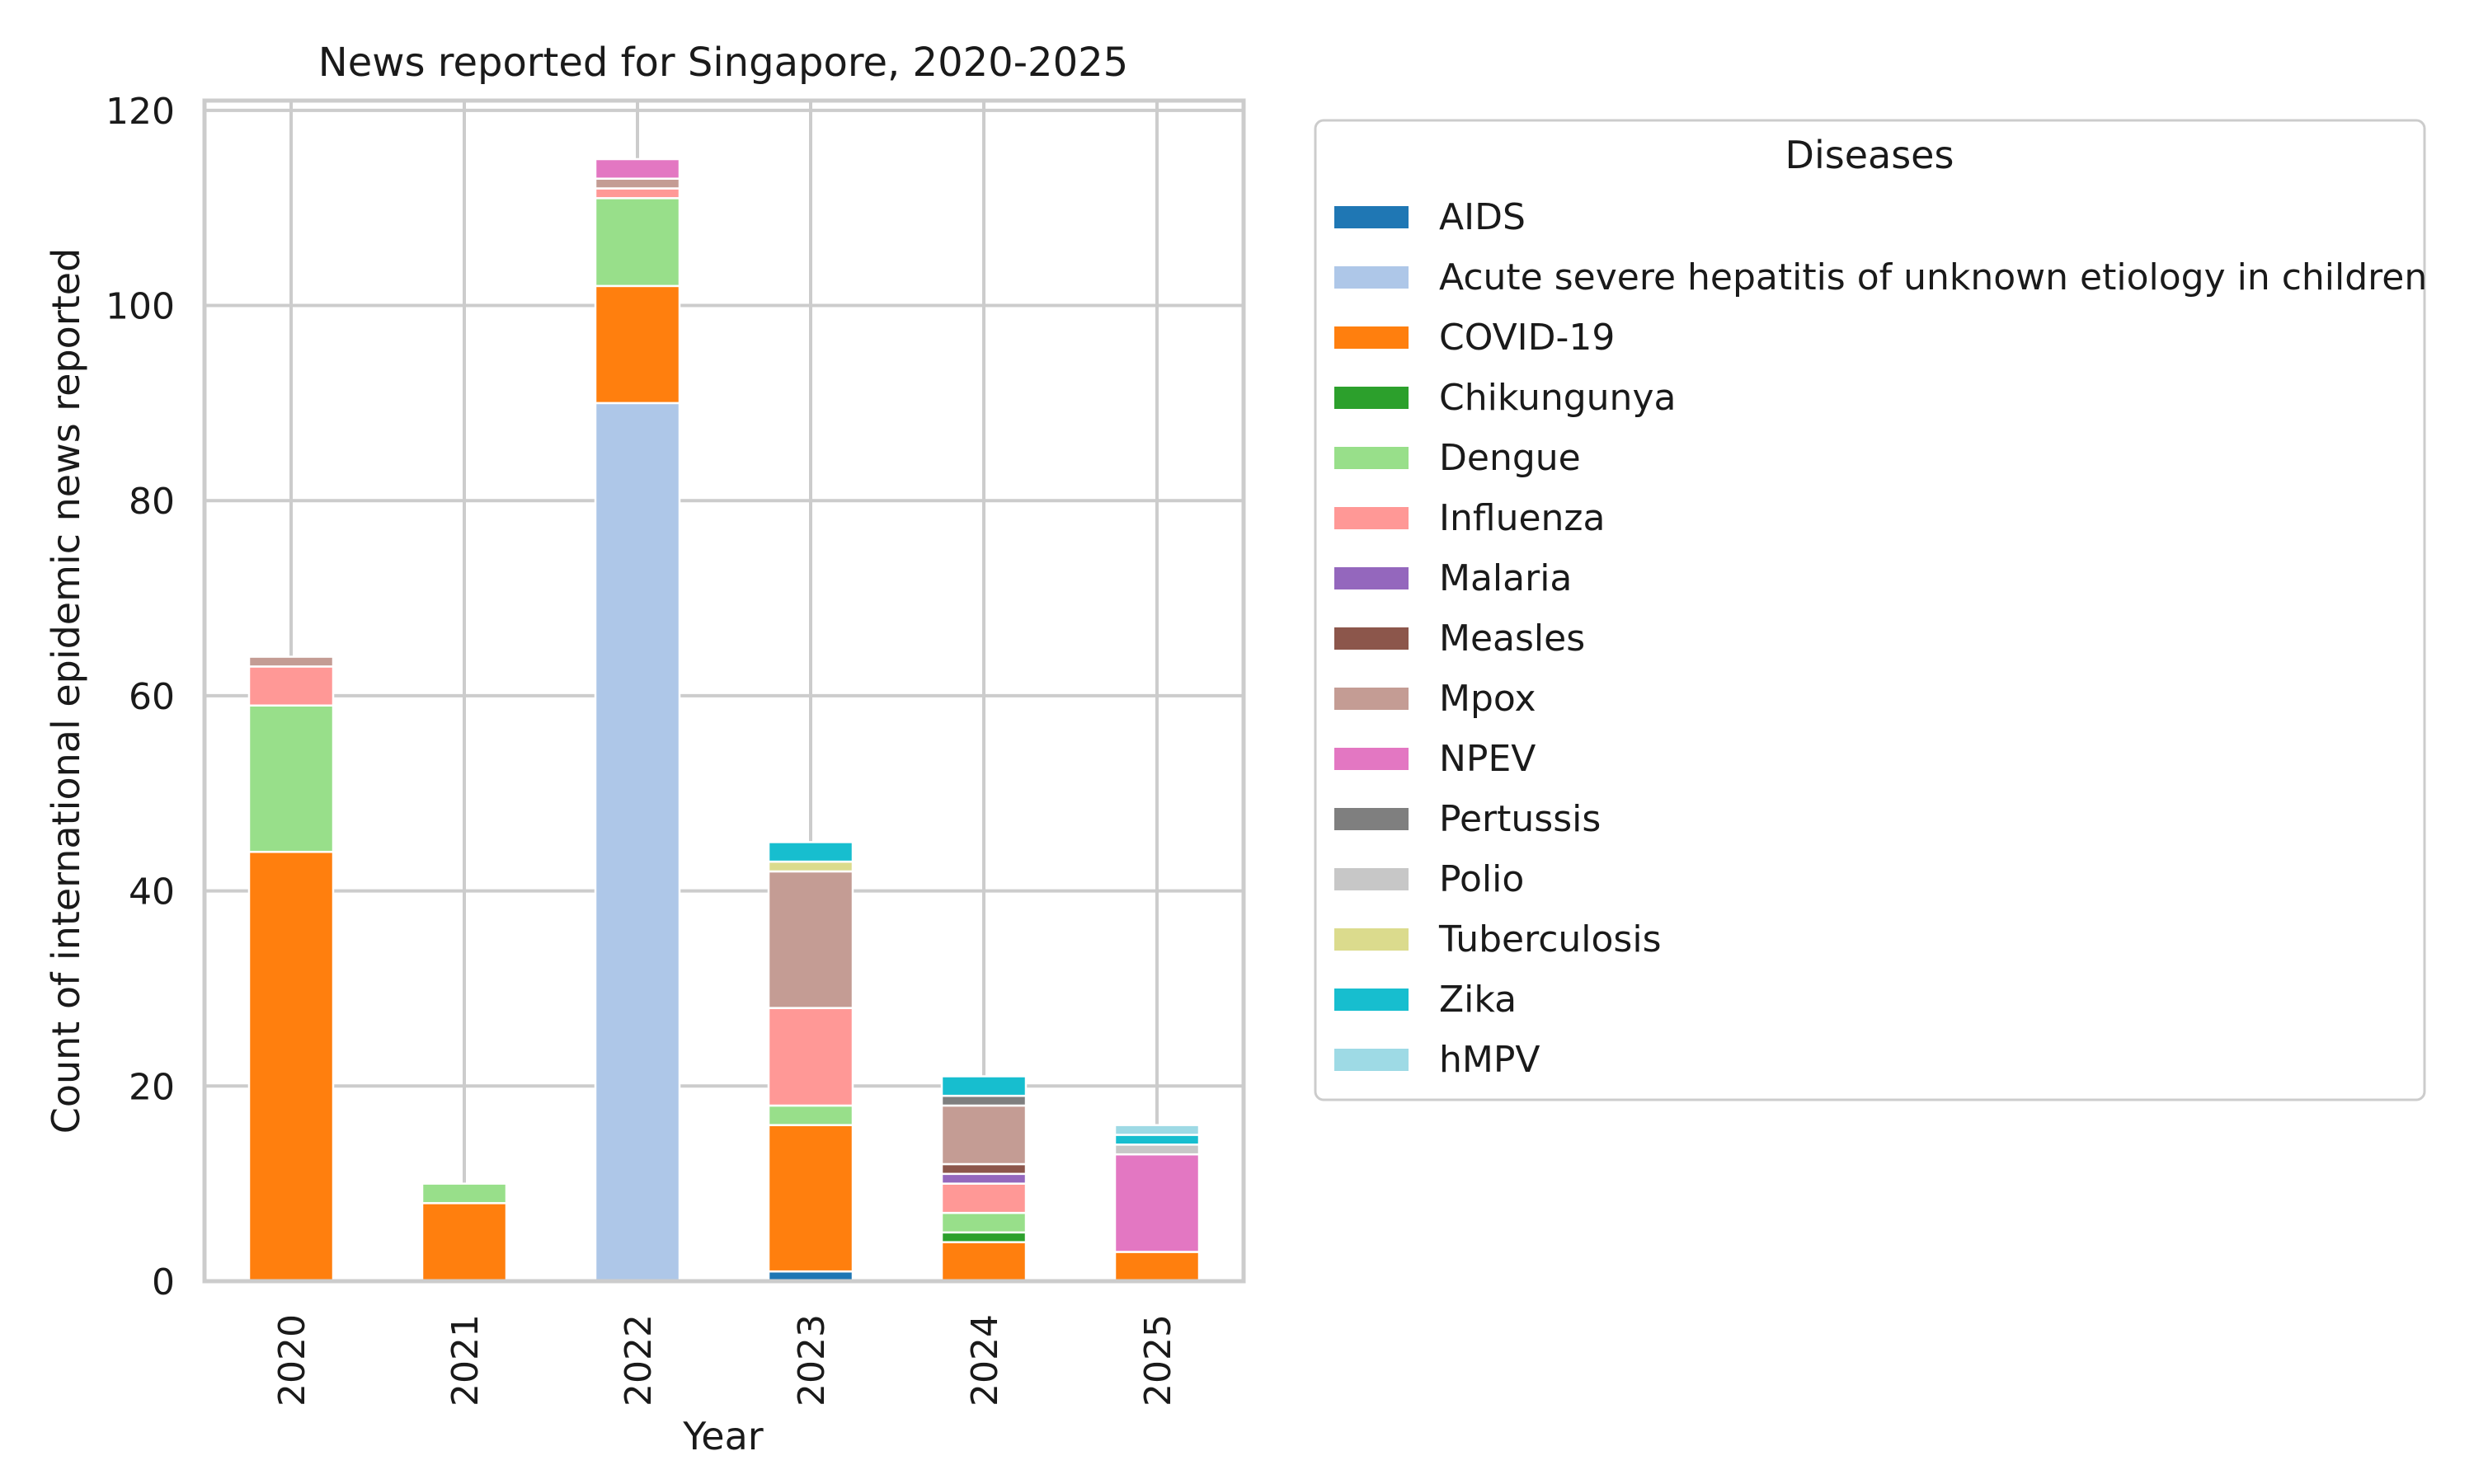  I want to click on x-tick-label: 2024, so click(985, 1360).